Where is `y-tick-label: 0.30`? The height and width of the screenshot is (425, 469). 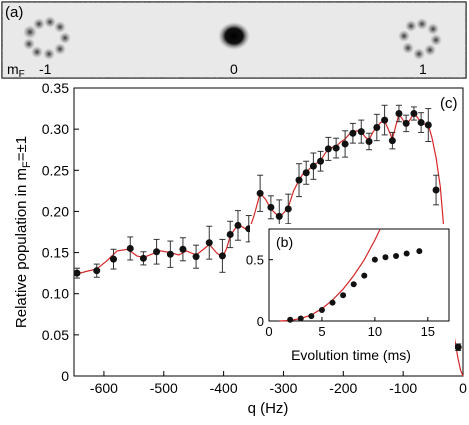 y-tick-label: 0.30 is located at coordinates (55, 129).